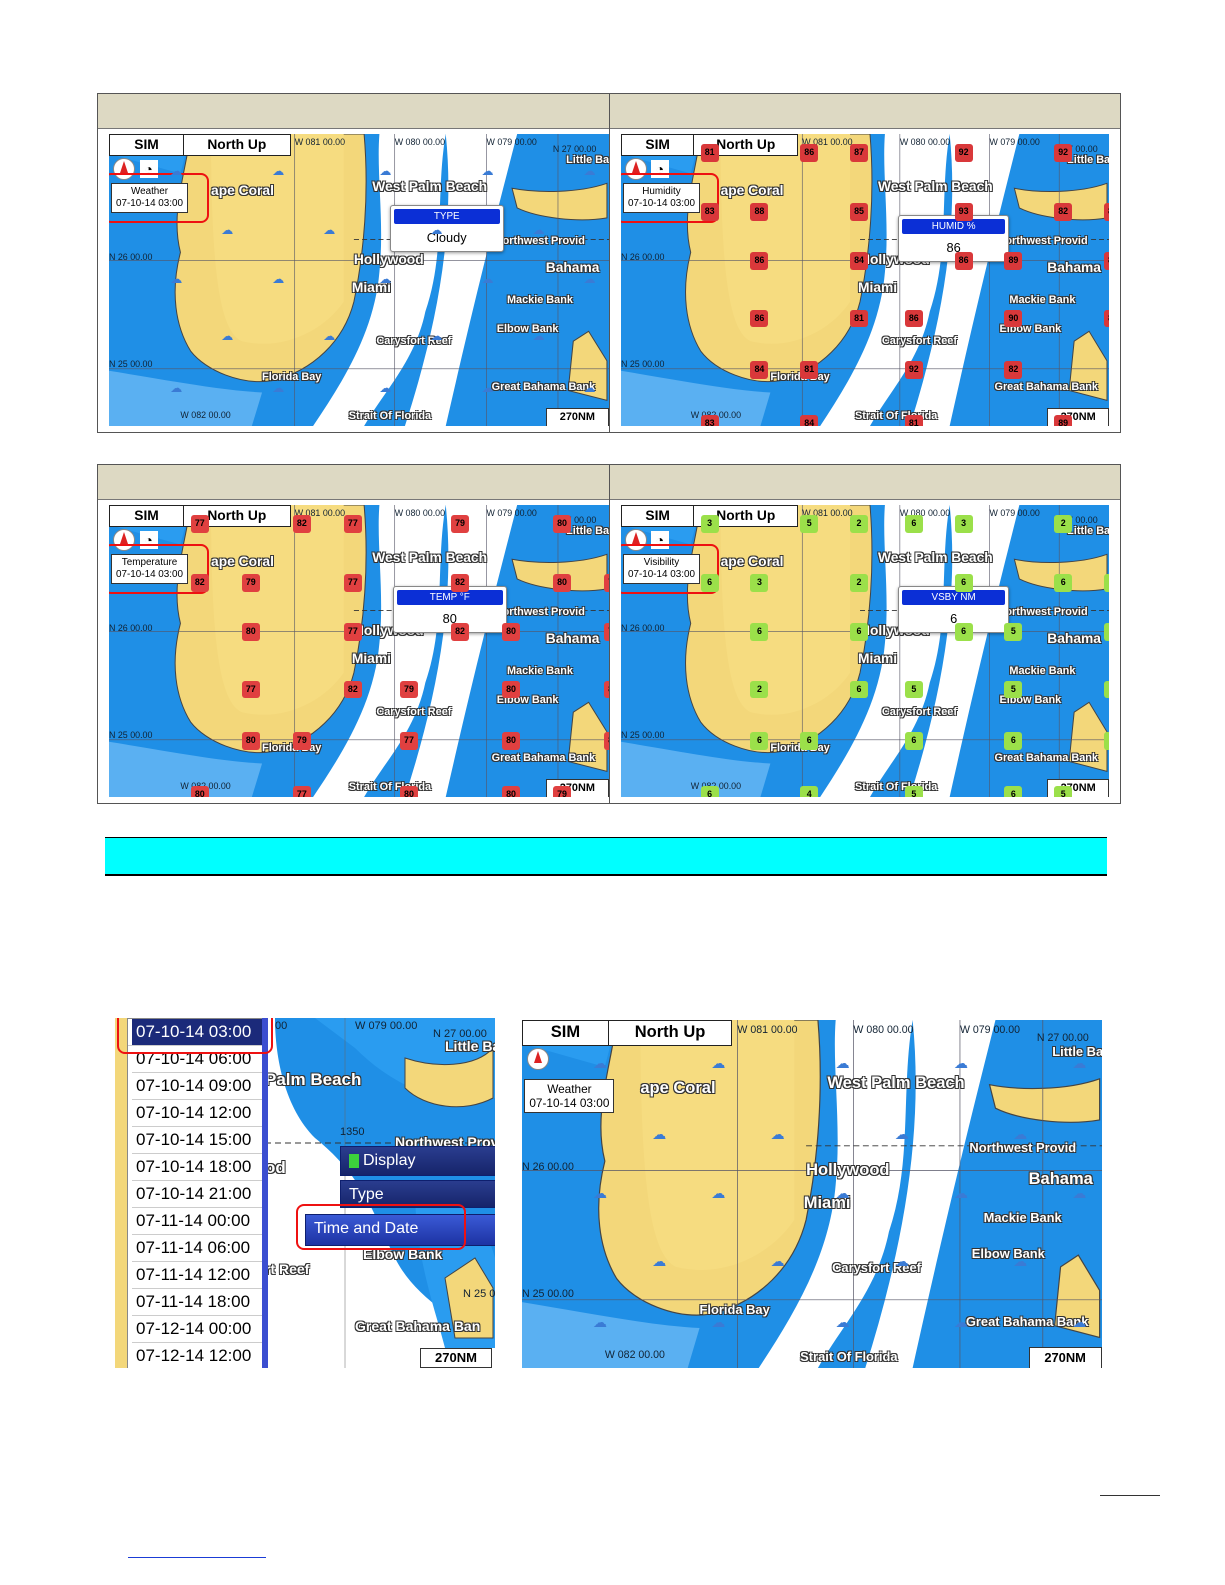  What do you see at coordinates (470, 1046) in the screenshot?
I see `place-little-ba: Little Ba` at bounding box center [470, 1046].